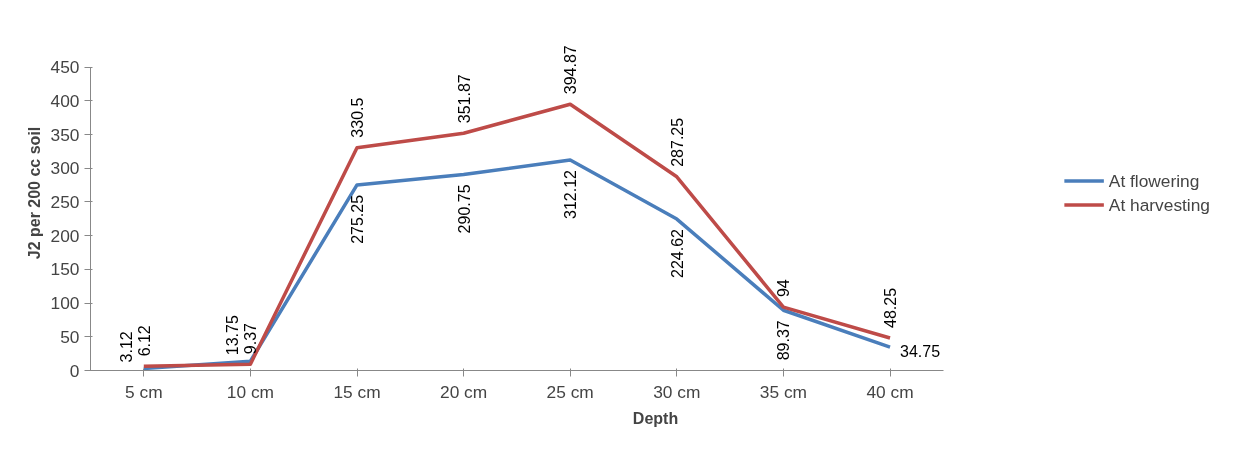  I want to click on x-tick-label: 30 cm, so click(677, 391).